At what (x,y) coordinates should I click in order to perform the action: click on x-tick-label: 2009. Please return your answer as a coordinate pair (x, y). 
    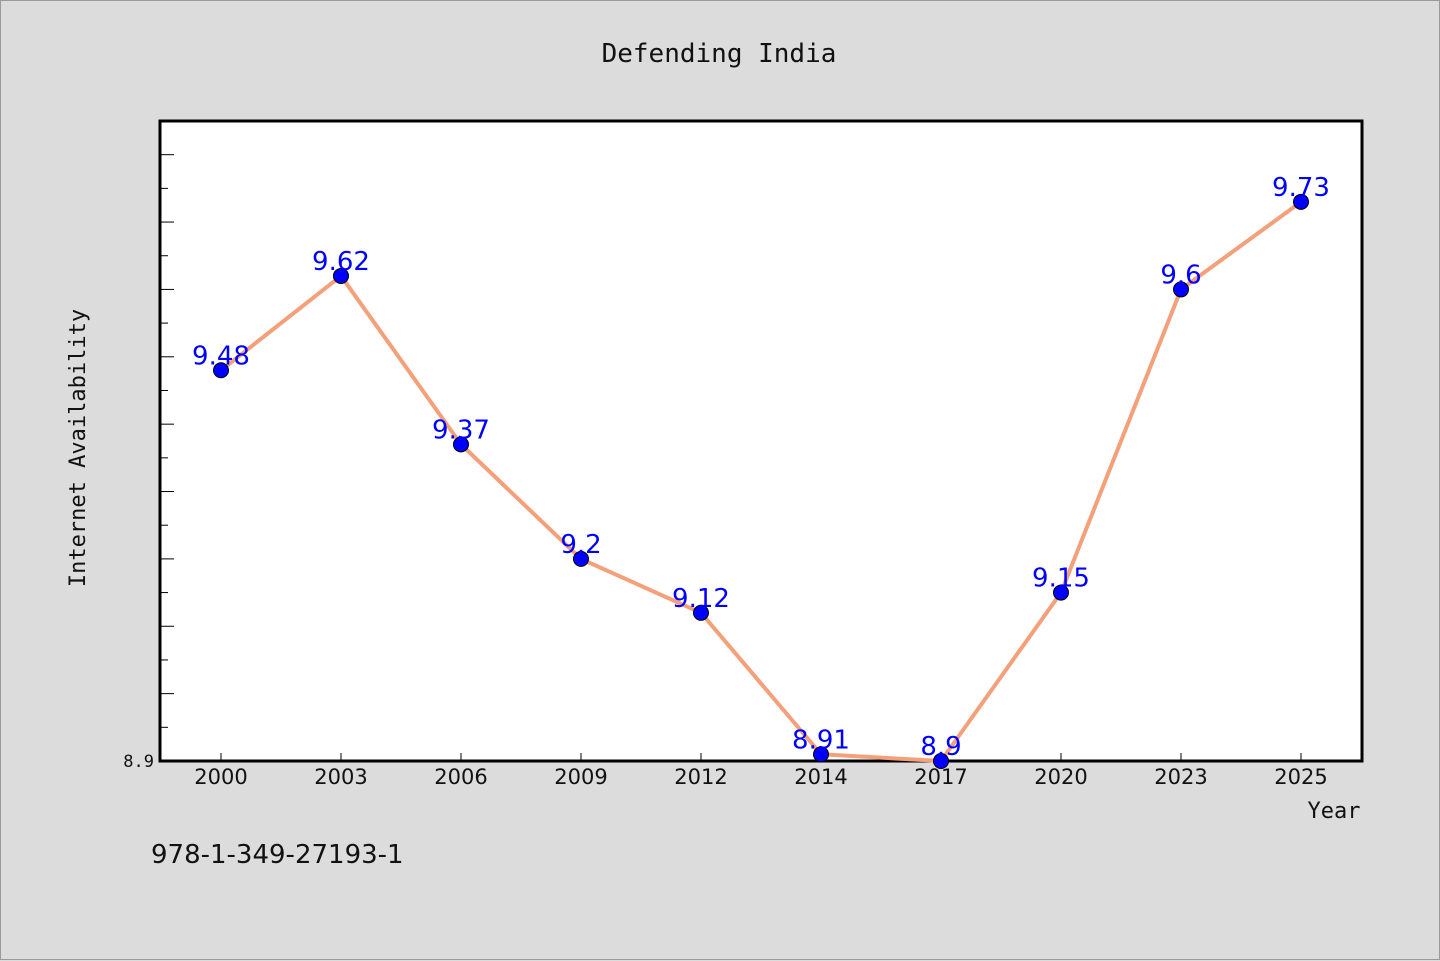
    Looking at the image, I should click on (580, 777).